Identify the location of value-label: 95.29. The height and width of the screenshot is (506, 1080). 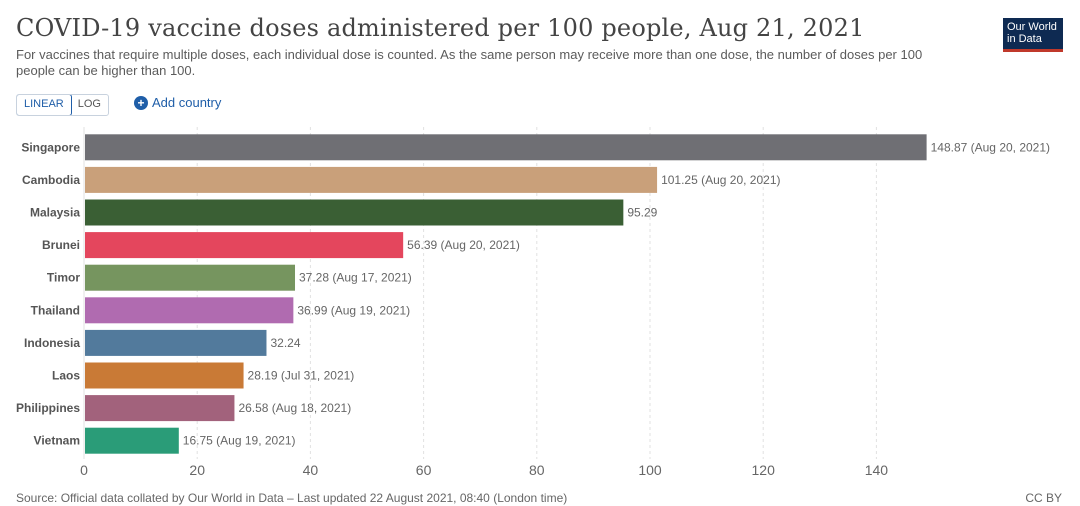
(642, 213).